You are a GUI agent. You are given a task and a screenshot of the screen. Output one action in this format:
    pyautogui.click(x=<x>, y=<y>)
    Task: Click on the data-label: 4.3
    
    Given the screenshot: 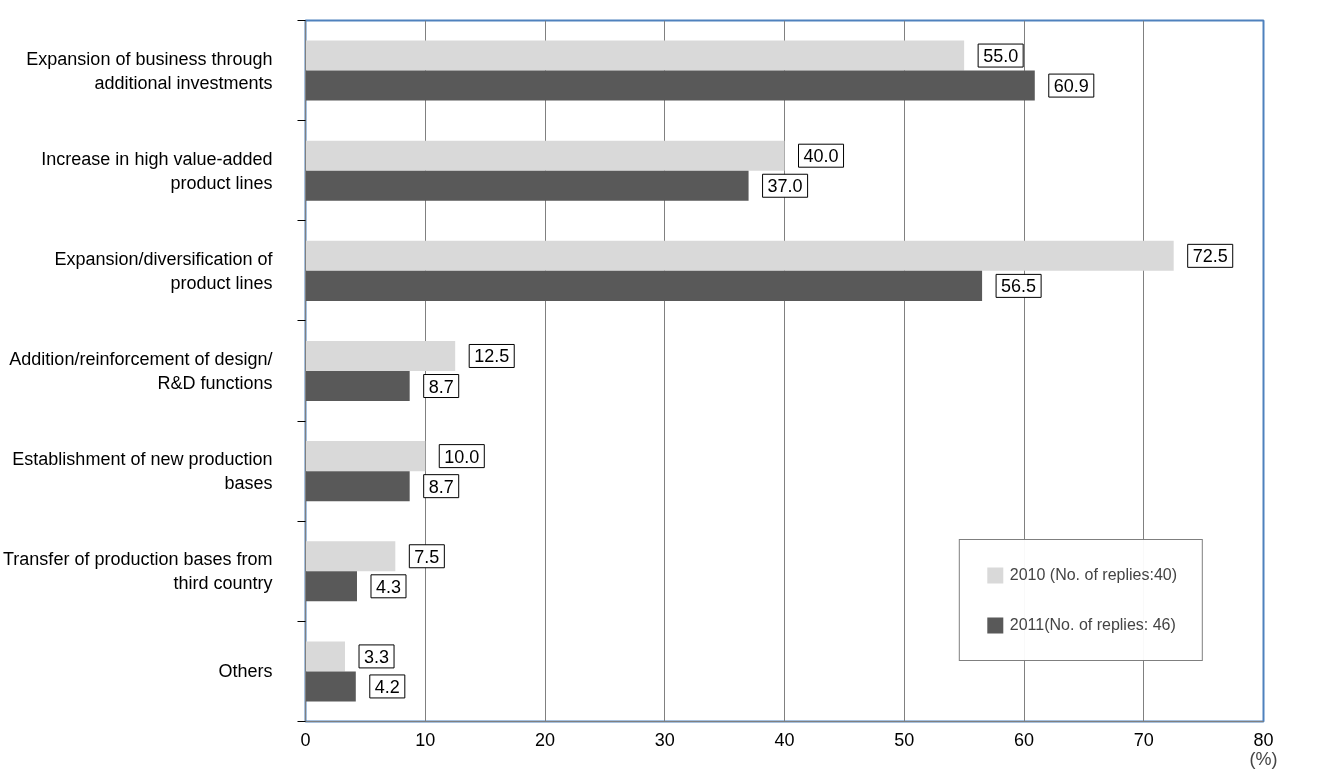 What is the action you would take?
    pyautogui.click(x=388, y=586)
    